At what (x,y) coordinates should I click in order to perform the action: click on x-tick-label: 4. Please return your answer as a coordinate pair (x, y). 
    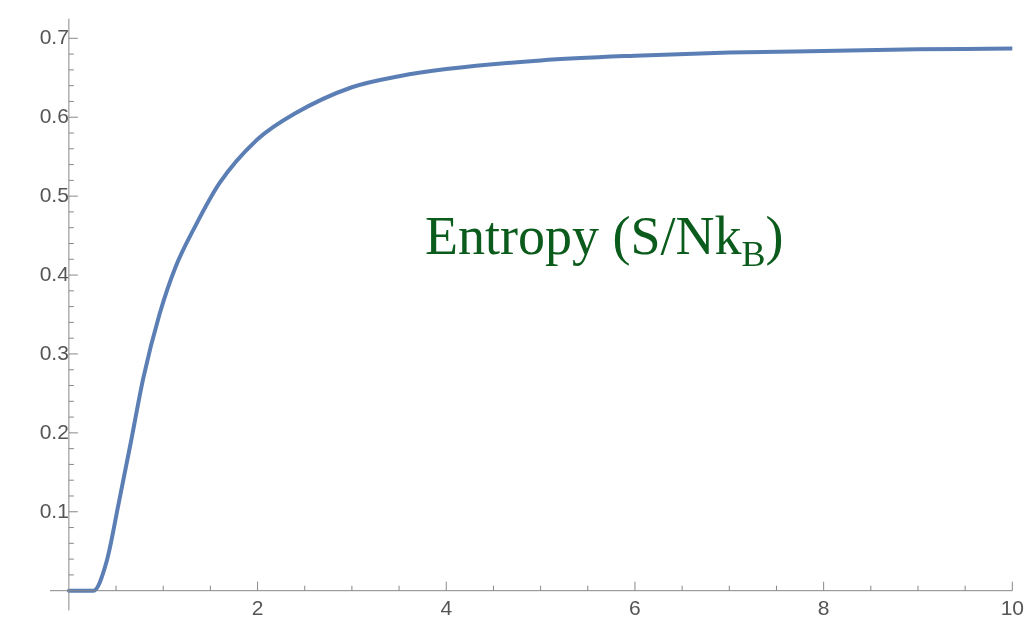
    Looking at the image, I should click on (446, 608).